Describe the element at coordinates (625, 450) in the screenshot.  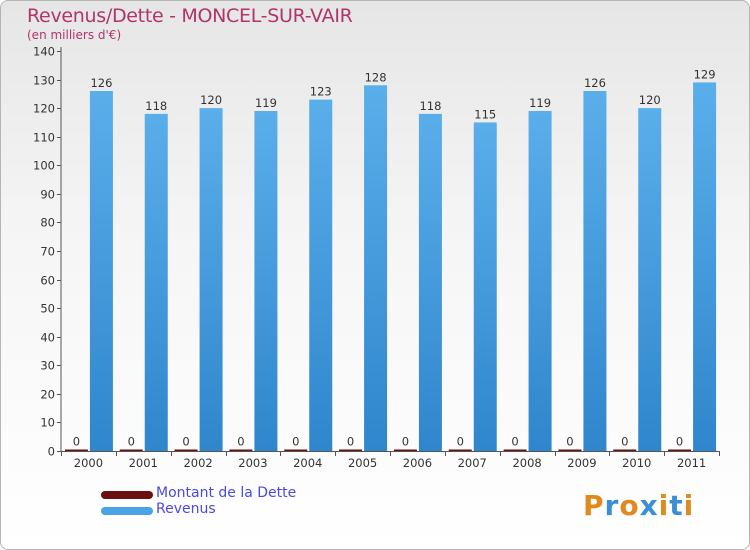
I see `bar-debt-2010` at that location.